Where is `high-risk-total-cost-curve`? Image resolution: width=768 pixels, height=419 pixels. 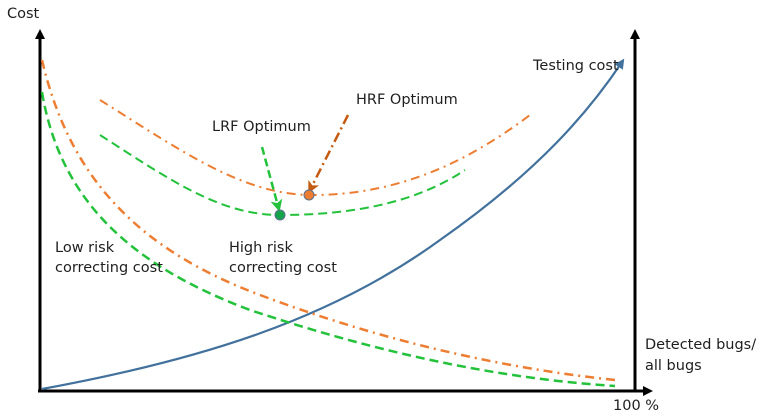 high-risk-total-cost-curve is located at coordinates (315, 148).